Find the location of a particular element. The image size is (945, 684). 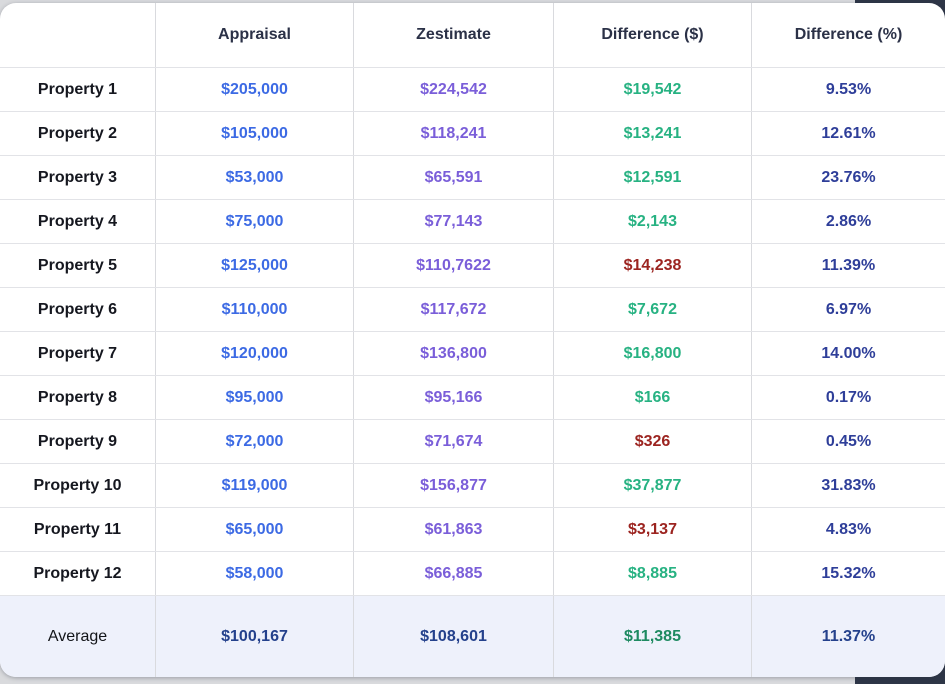

zestimate-value: $110,7622 is located at coordinates (453, 265).